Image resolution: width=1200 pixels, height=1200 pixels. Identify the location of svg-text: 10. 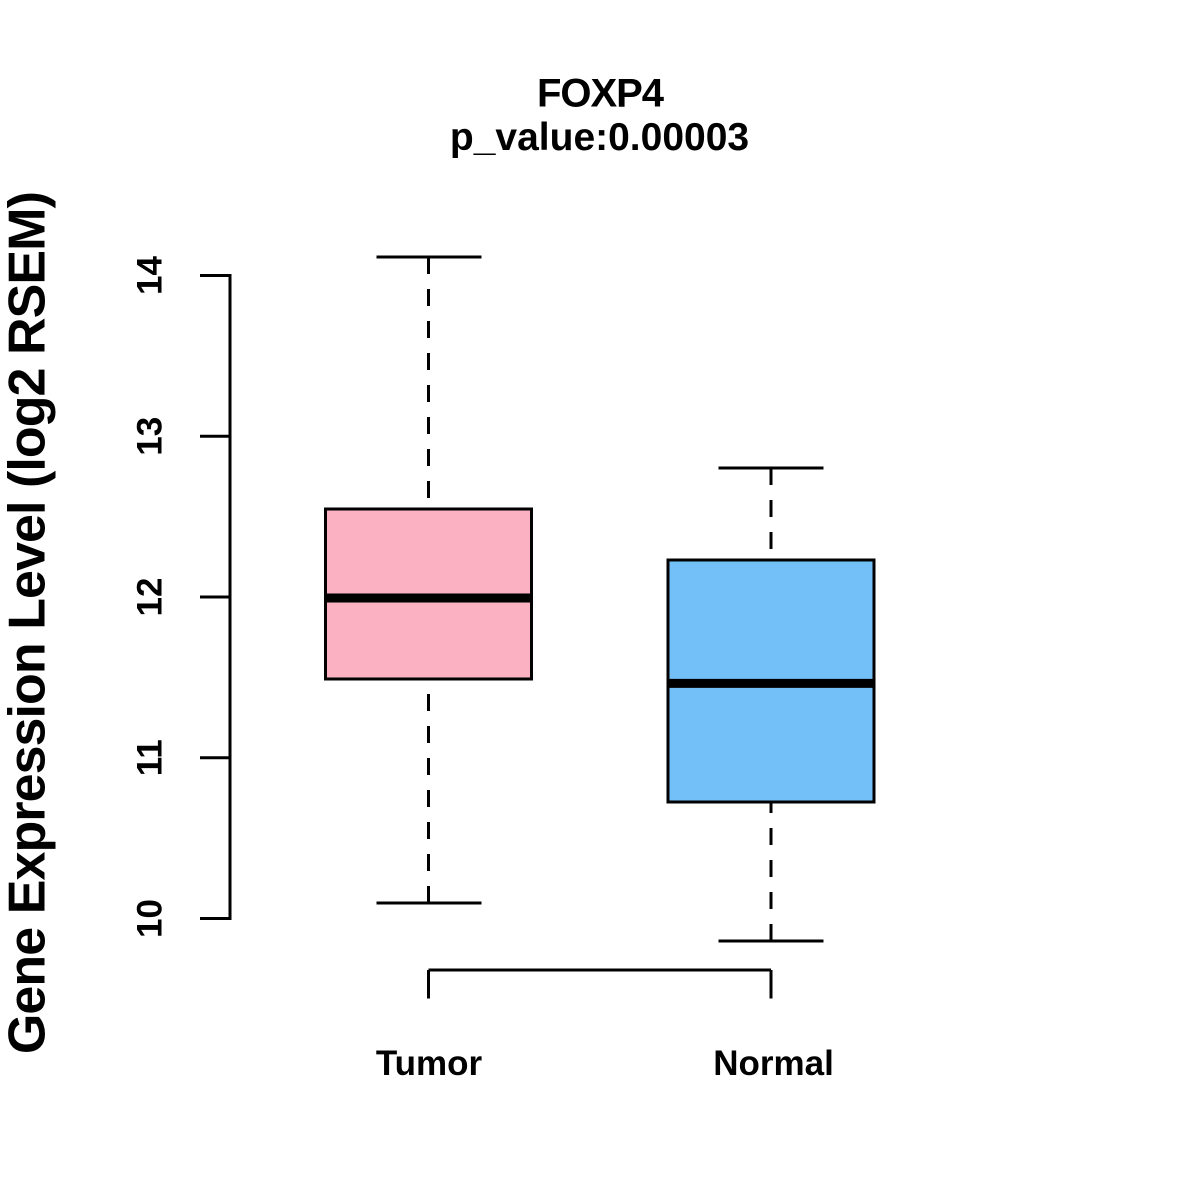
(150, 918).